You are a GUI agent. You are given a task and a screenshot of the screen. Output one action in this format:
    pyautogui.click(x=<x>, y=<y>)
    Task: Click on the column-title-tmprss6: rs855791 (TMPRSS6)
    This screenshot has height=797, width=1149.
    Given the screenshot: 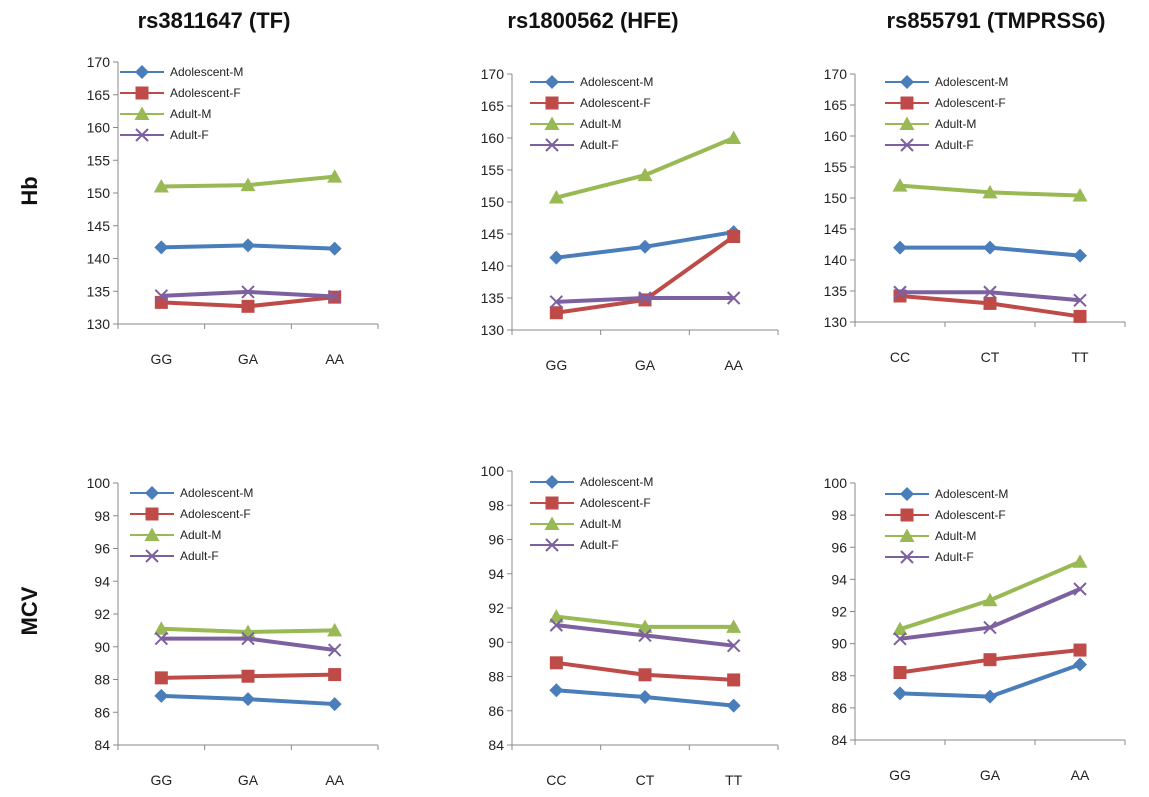 What is the action you would take?
    pyautogui.click(x=996, y=20)
    